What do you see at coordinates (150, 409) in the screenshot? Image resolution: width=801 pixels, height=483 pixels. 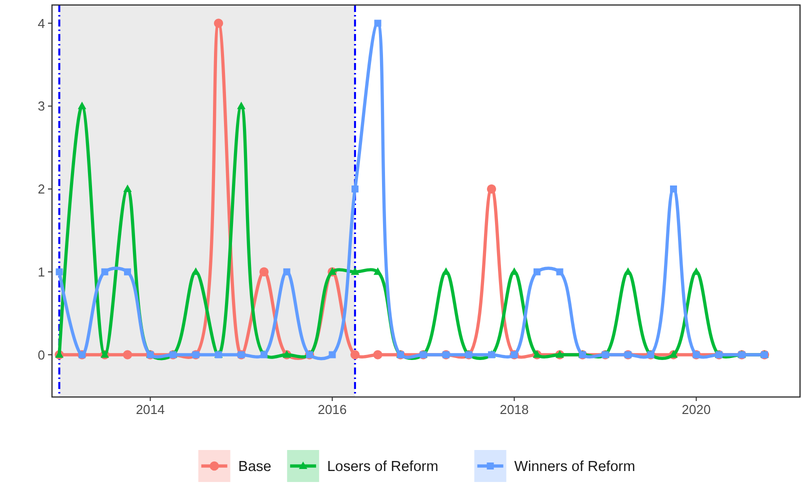 I see `x-tick-label: 2014` at bounding box center [150, 409].